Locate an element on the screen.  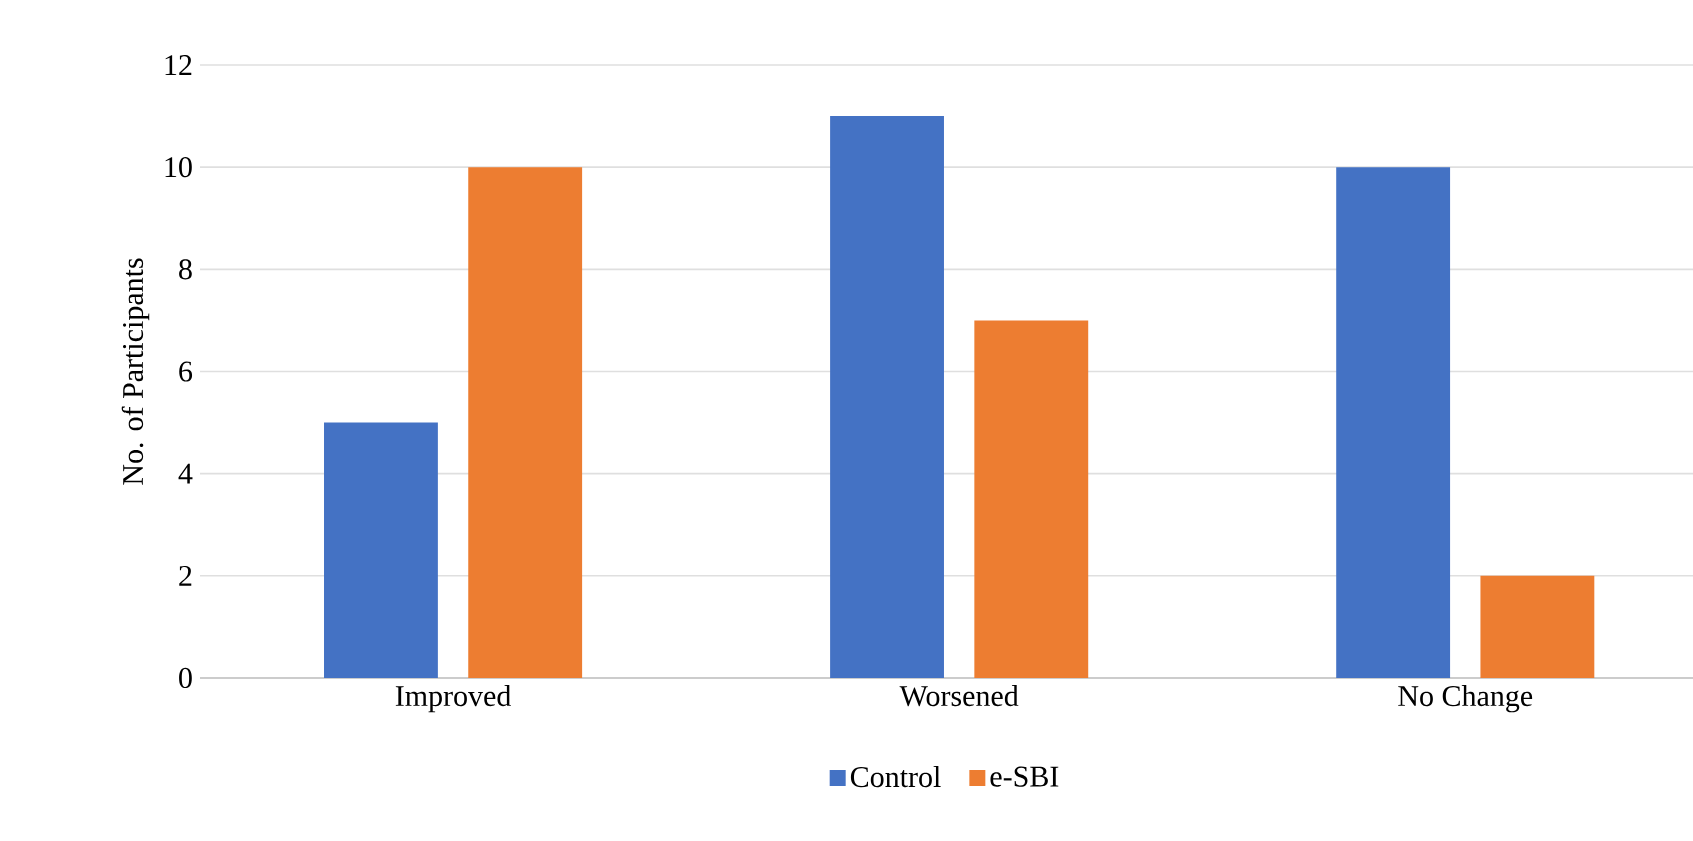
legend-label: Control is located at coordinates (895, 777).